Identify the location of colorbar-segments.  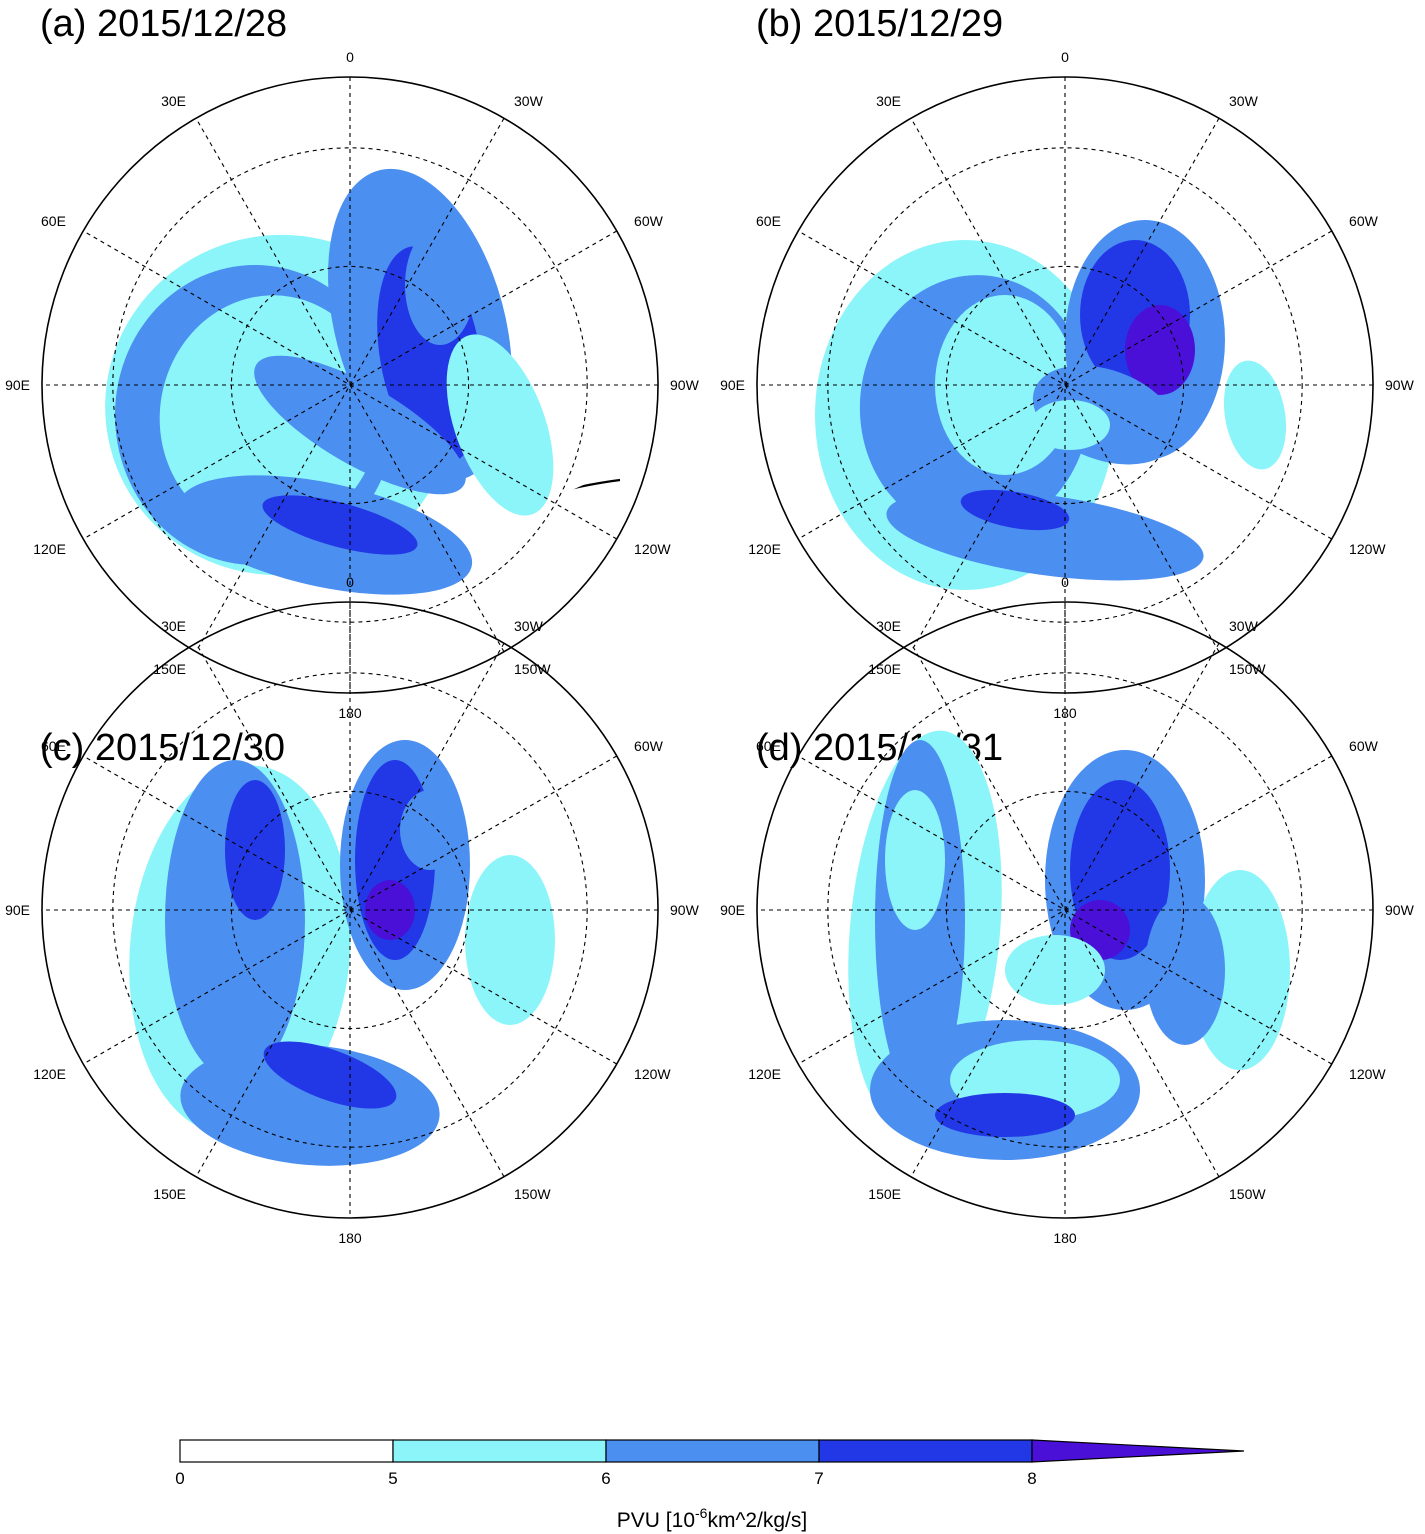
(712, 1451).